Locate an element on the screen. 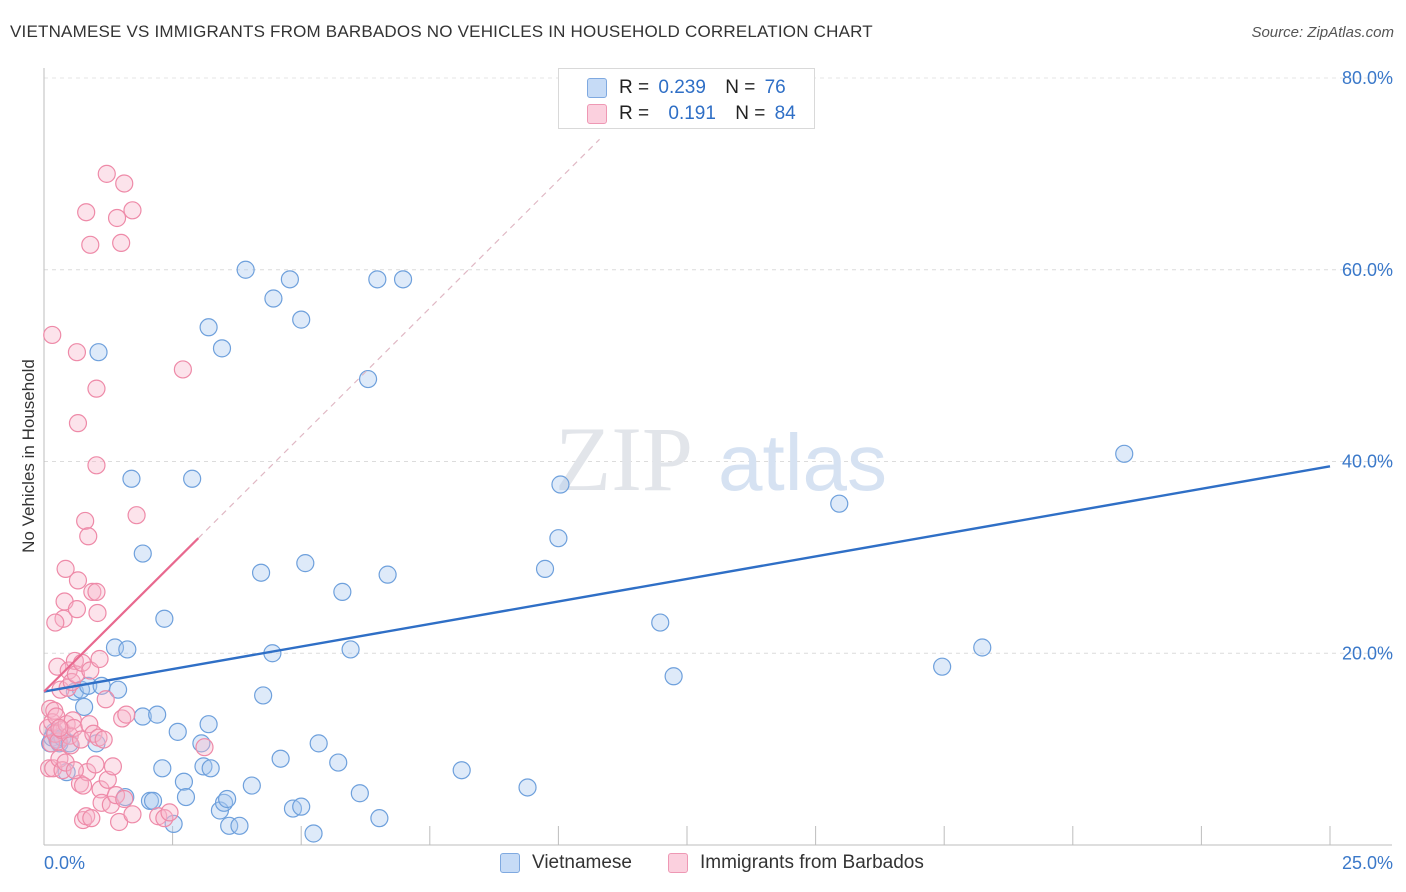 The width and height of the screenshot is (1406, 892). trend-line-barbados is located at coordinates (121, 615).